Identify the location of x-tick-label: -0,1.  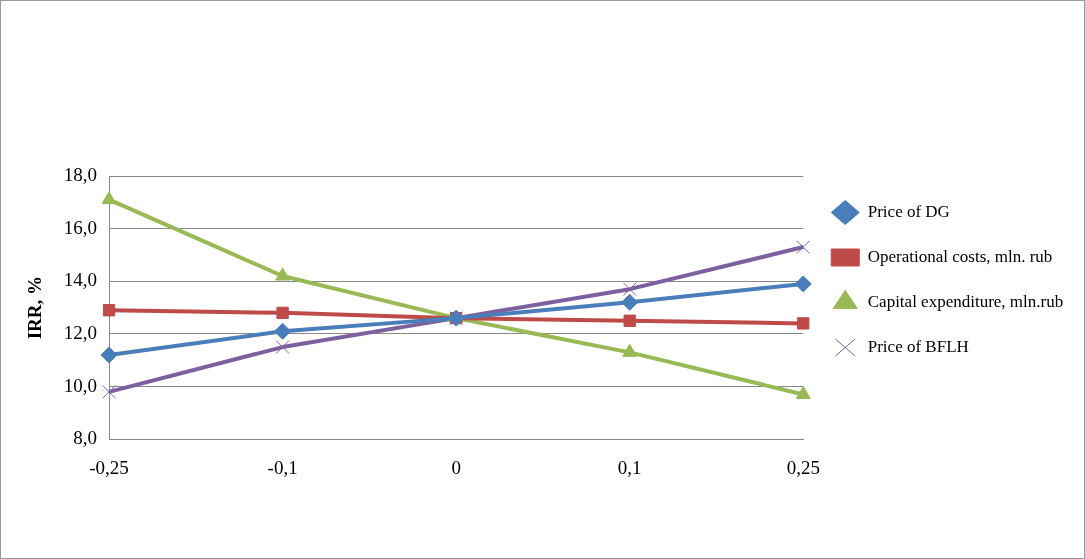
(282, 467).